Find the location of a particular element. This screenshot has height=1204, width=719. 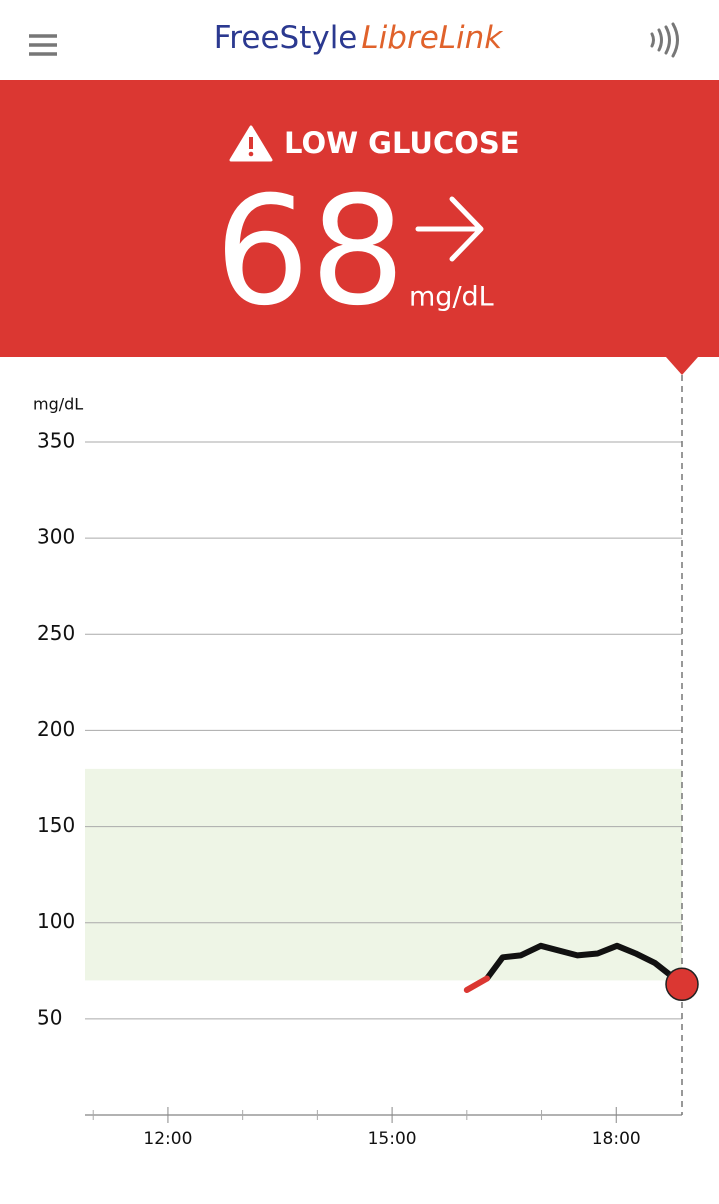

scan-button is located at coordinates (664, 40).